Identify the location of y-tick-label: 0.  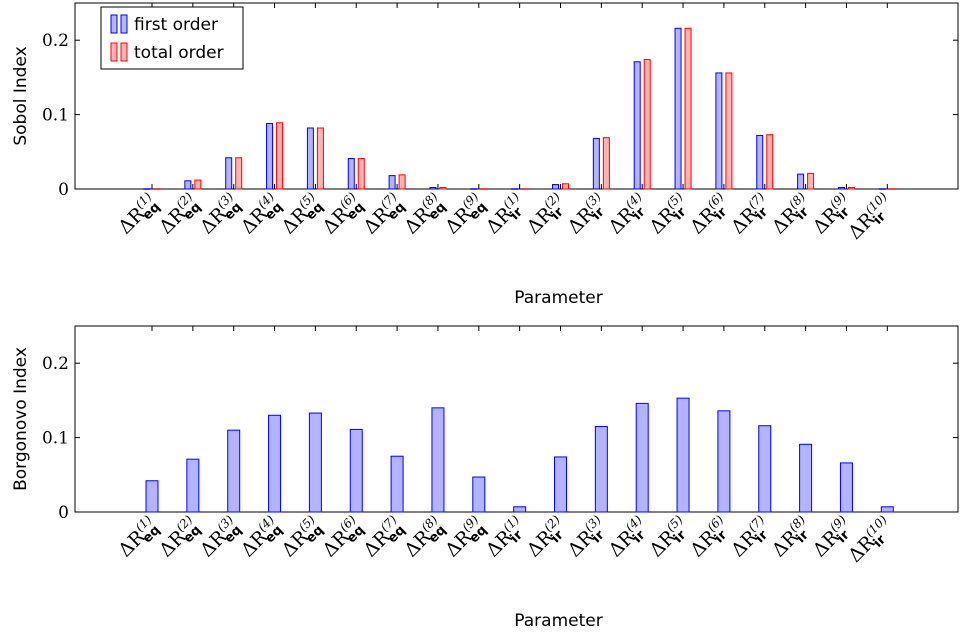
(63, 513).